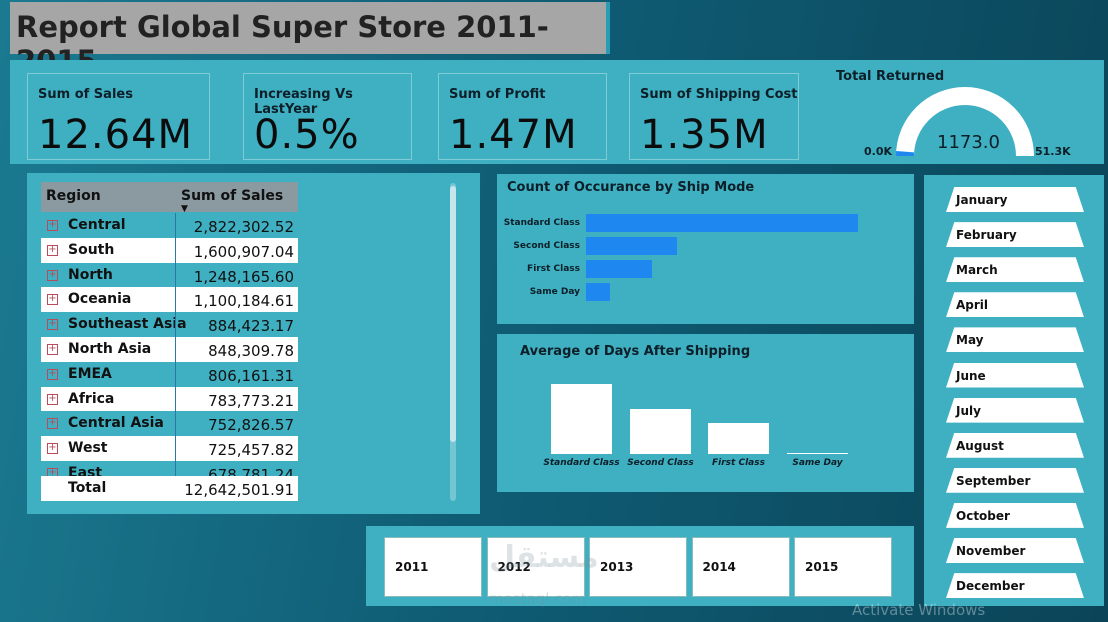 This screenshot has height=622, width=1108. I want to click on region-name: North, so click(90, 274).